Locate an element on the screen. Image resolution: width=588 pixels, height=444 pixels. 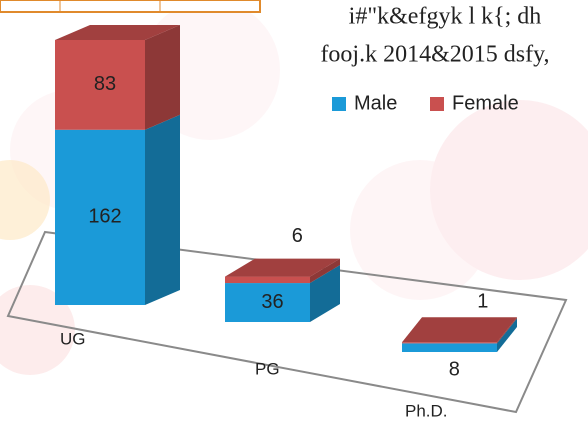
data-label: 1 is located at coordinates (482, 302).